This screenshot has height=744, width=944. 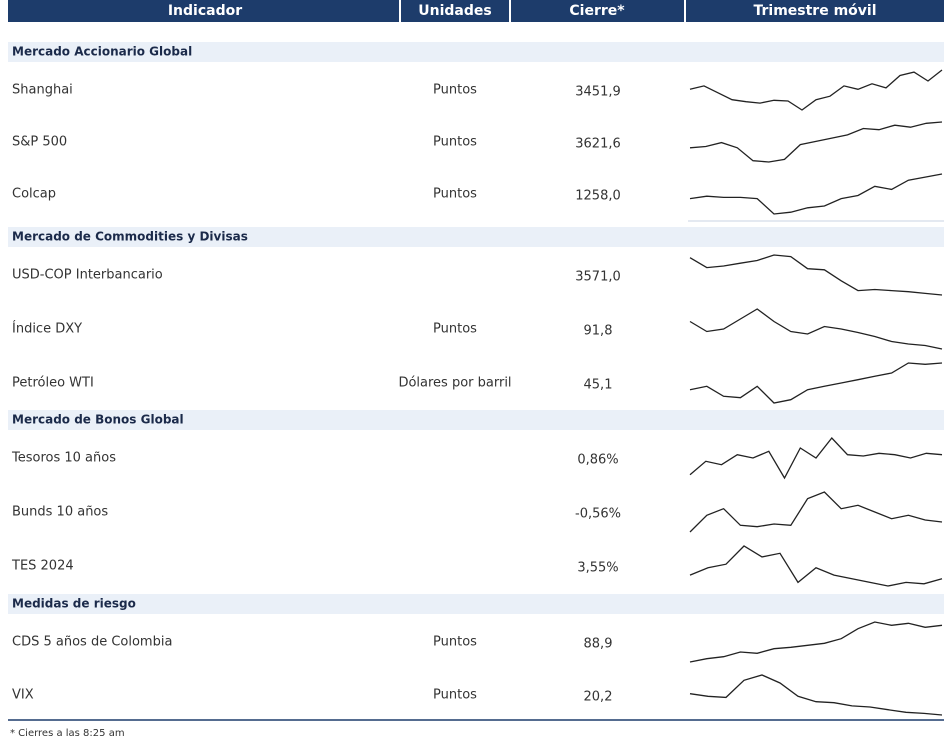 I want to click on close: 3,55%, so click(x=597, y=568).